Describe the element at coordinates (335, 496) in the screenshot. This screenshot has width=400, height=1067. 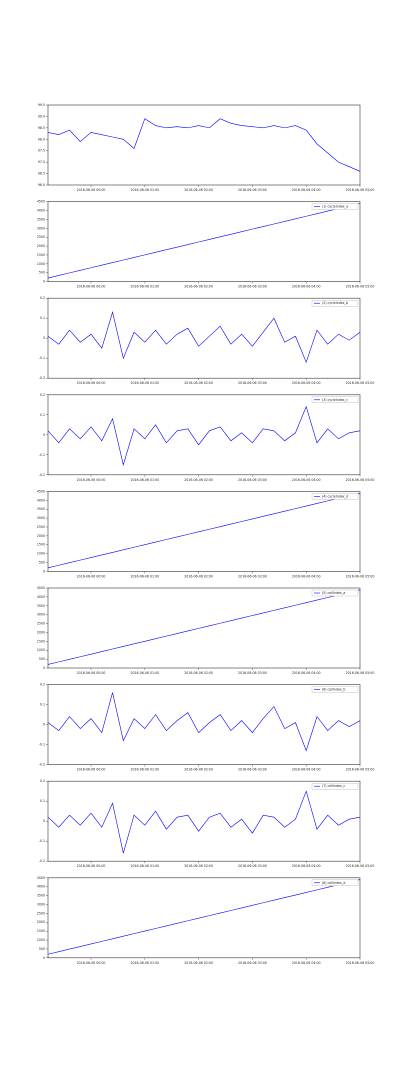
I see `legend-label: (4) cycleIndex_d` at that location.